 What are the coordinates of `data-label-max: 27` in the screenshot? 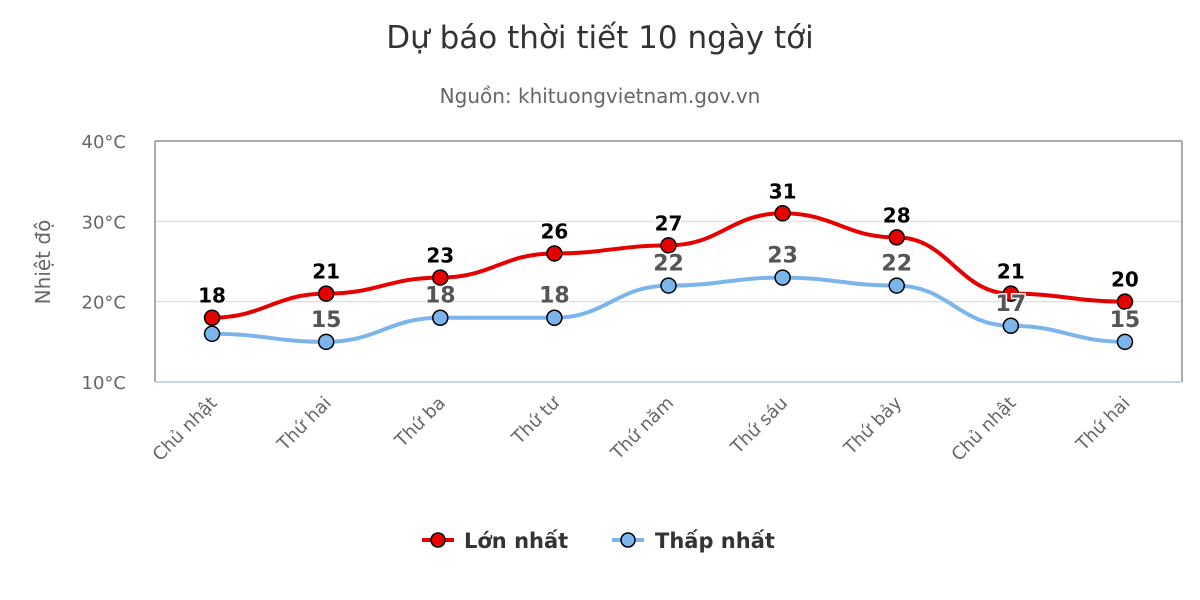 It's located at (669, 223).